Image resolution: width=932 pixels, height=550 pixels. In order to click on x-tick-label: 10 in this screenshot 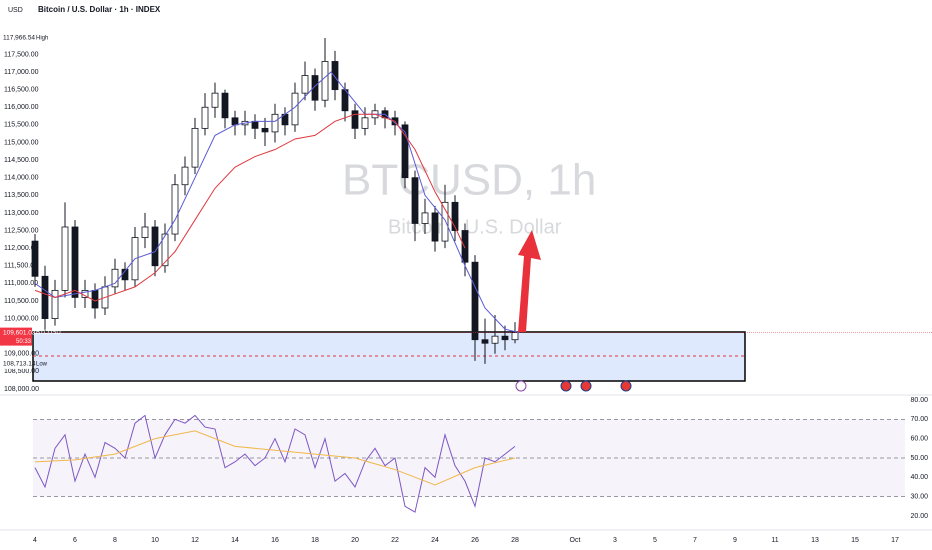, I will do `click(155, 540)`.